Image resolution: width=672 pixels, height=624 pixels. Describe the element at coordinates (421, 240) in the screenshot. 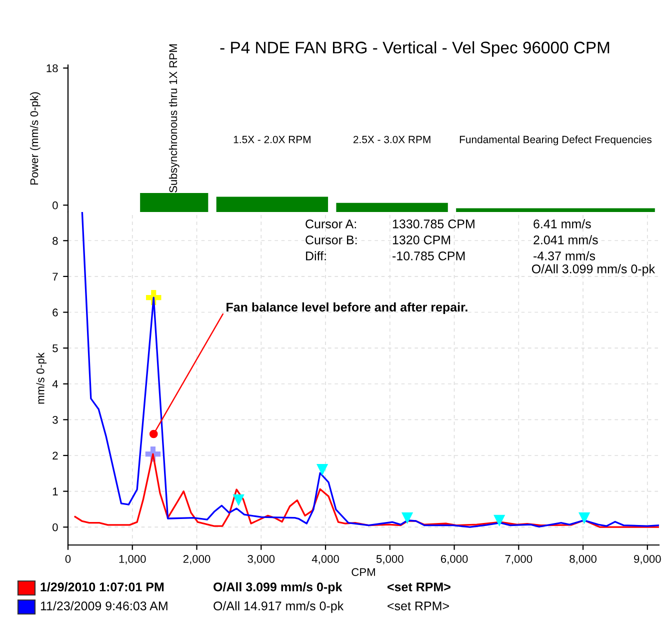

I see `annotation: 1320 CPM` at that location.